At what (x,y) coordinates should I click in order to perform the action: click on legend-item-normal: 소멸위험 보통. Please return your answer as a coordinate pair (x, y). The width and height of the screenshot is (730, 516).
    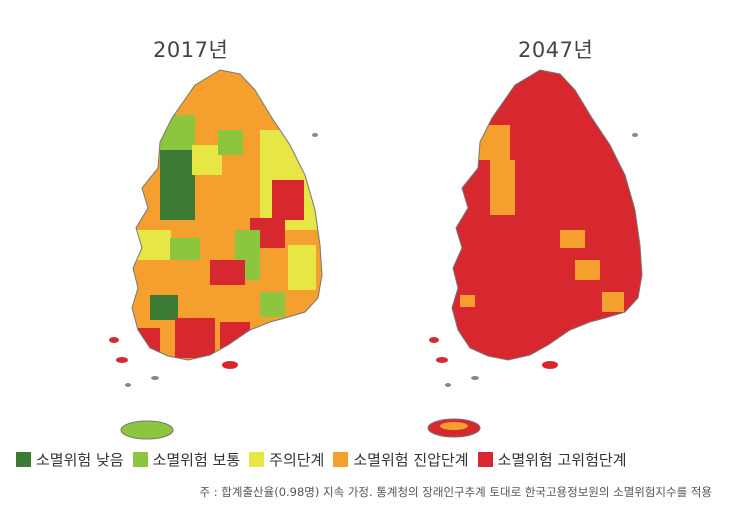
    Looking at the image, I should click on (186, 459).